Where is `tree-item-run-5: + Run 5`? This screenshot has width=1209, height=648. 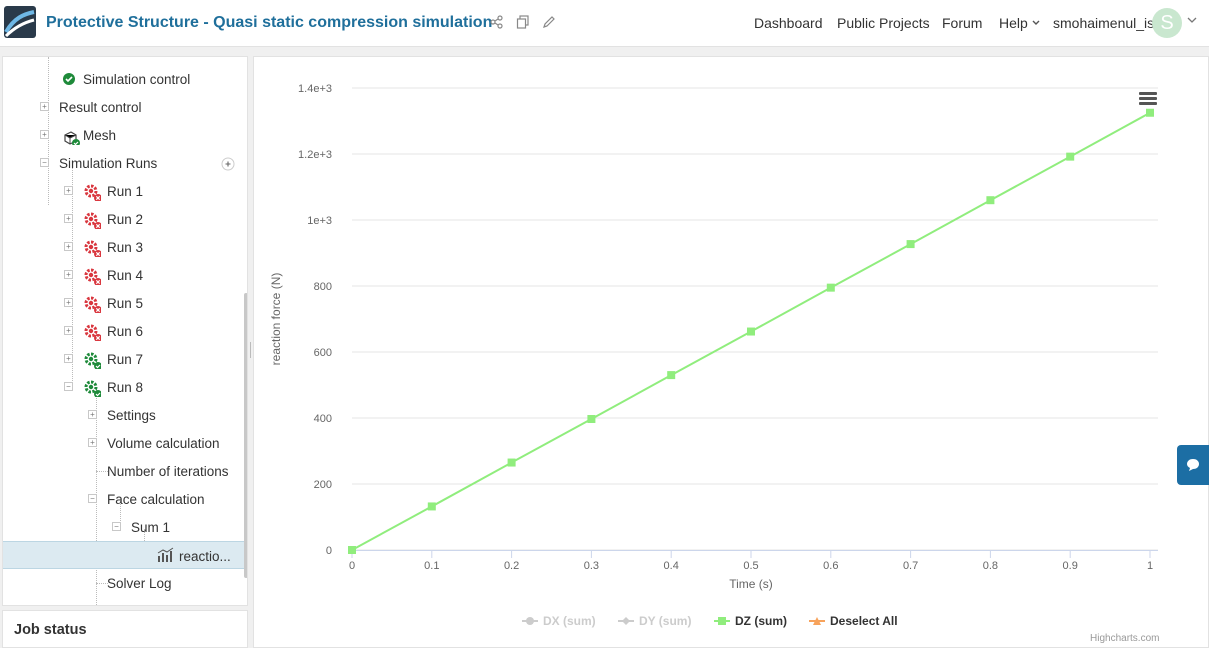 tree-item-run-5: + Run 5 is located at coordinates (125, 303).